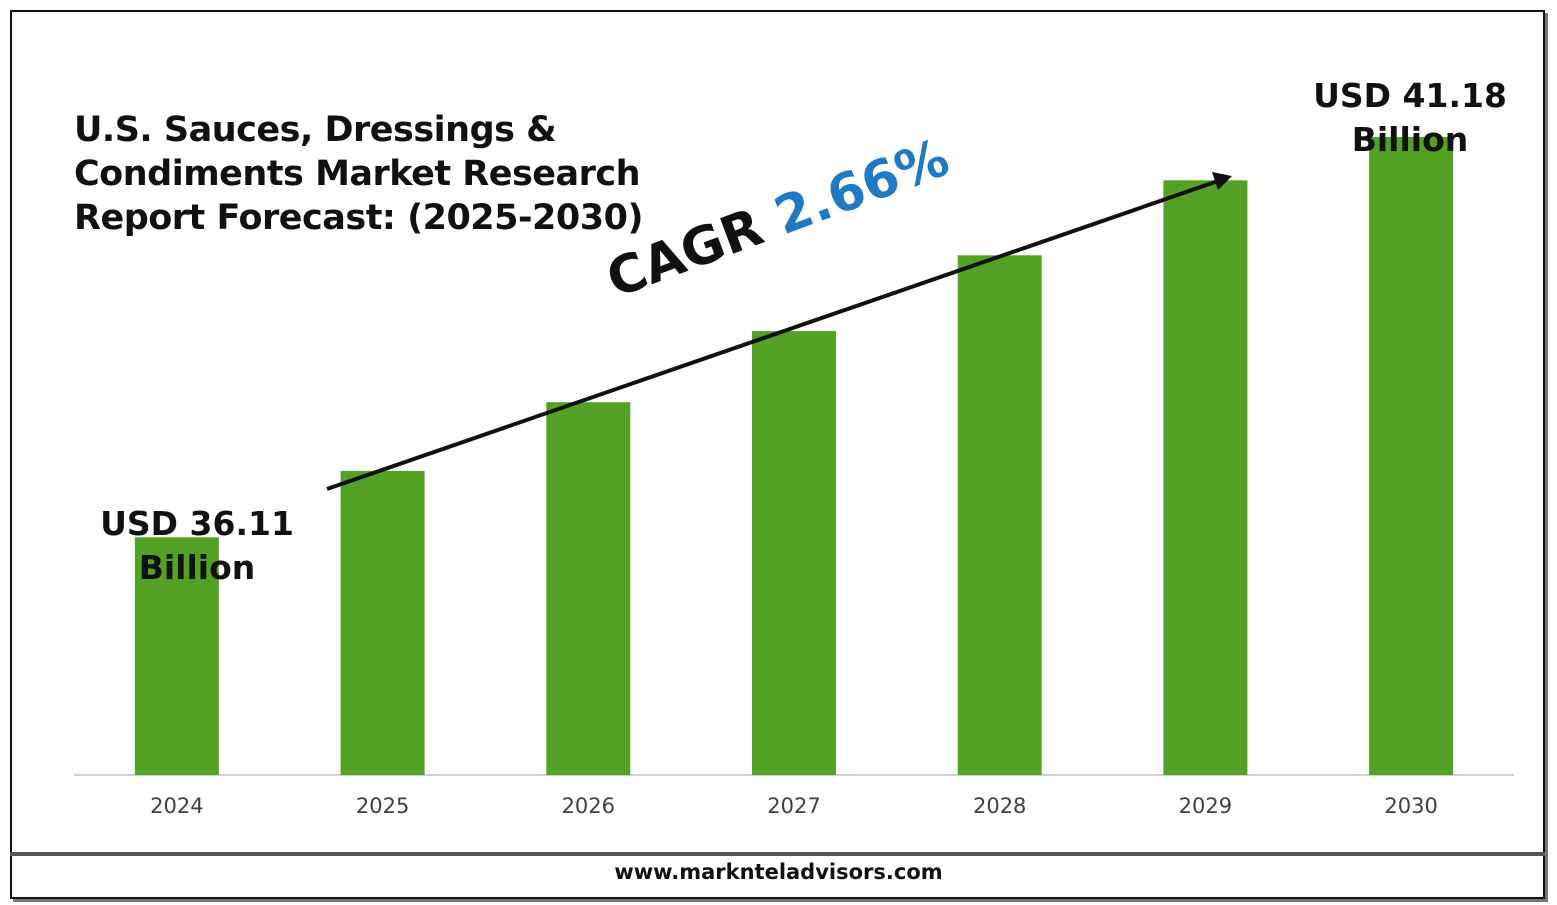 This screenshot has width=1557, height=905. I want to click on x-tick-label-2025: 2025, so click(382, 806).